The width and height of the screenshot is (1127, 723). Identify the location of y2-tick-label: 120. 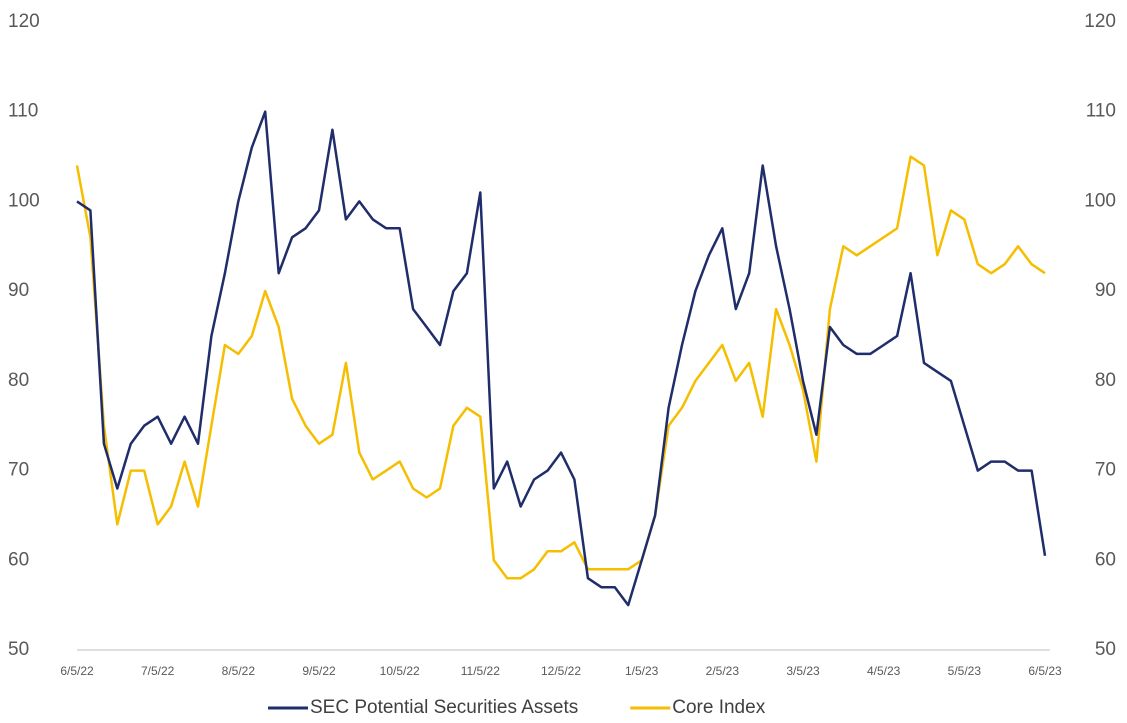
(1100, 21).